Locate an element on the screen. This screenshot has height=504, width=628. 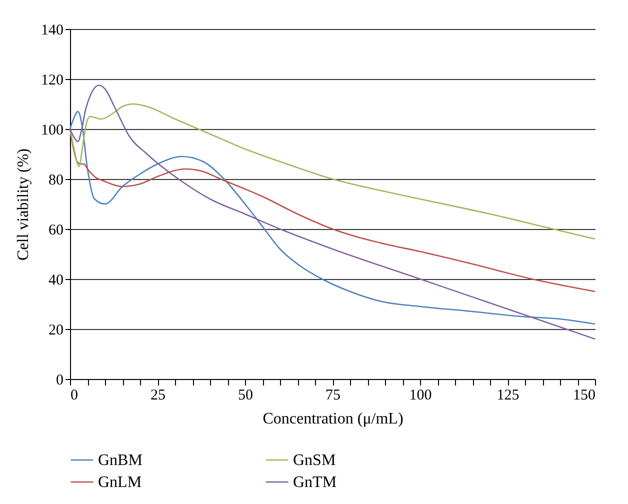
x-tick-label: 0 is located at coordinates (74, 396).